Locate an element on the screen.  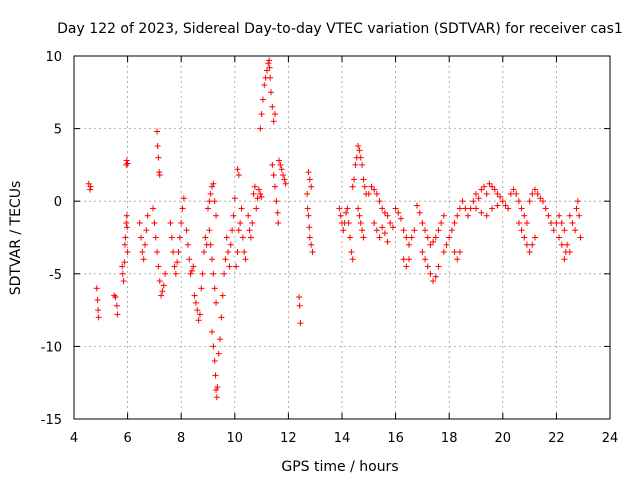
x-axis-label: GPS time / hours is located at coordinates (339, 467).